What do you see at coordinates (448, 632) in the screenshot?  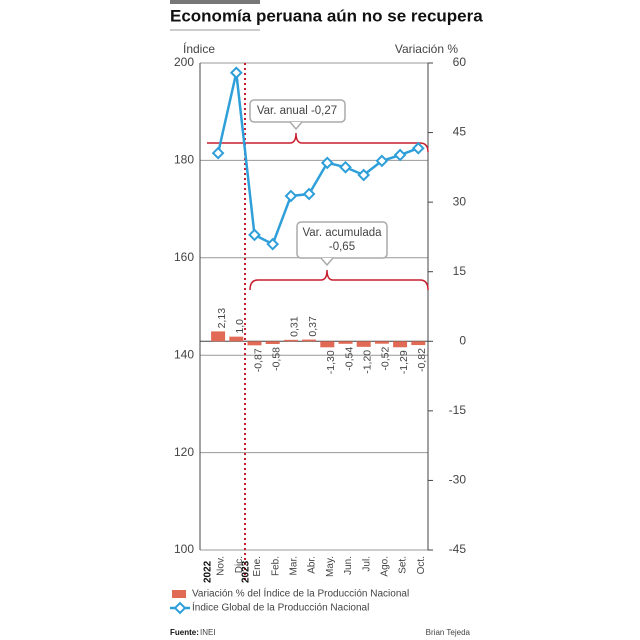 I see `author: Brian Tejeda` at bounding box center [448, 632].